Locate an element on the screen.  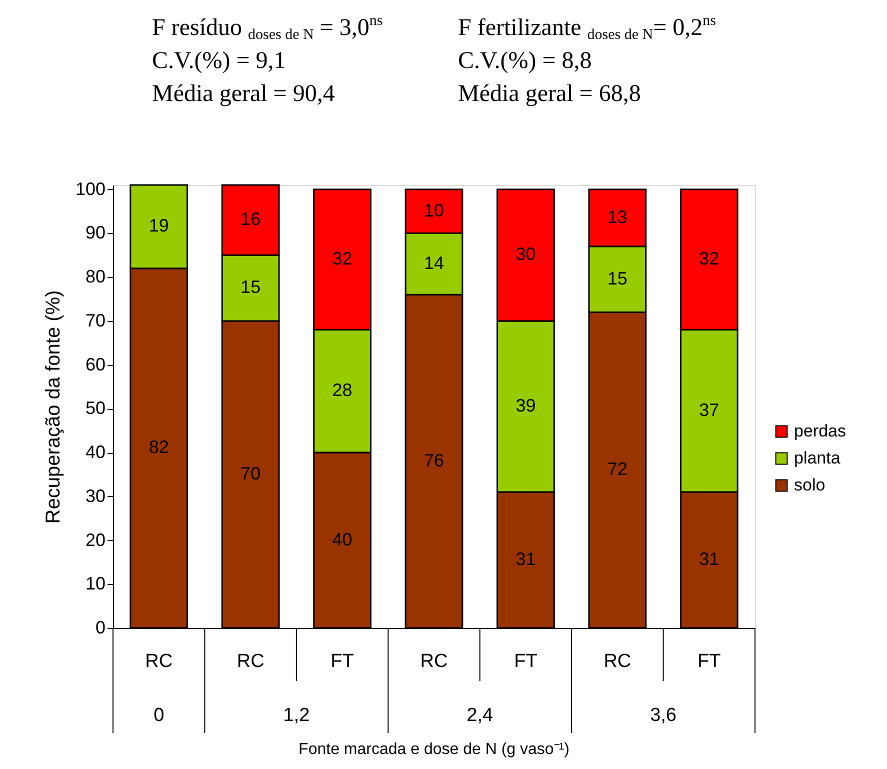
y-tick-label: 0 is located at coordinates (100, 628).